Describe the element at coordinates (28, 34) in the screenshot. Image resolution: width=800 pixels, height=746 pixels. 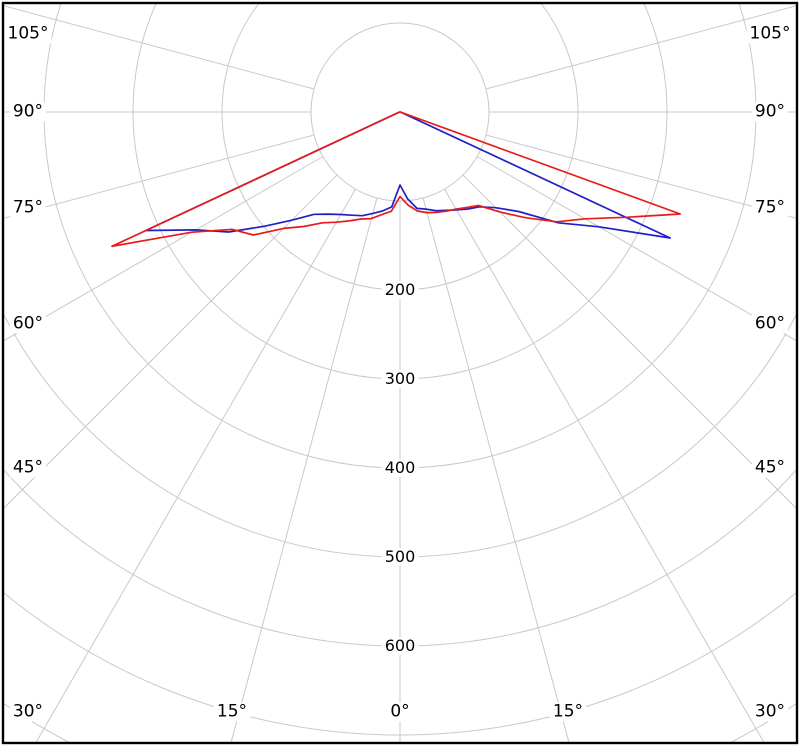
I see `angle-tick-label-left: 105°` at that location.